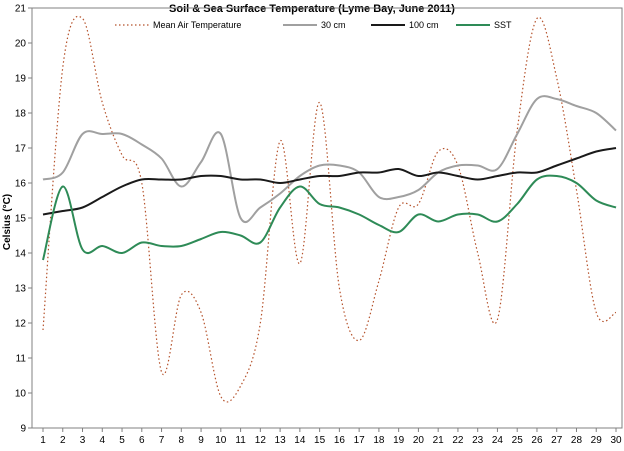 The height and width of the screenshot is (451, 624). What do you see at coordinates (557, 440) in the screenshot?
I see `x-tick-label: 27` at bounding box center [557, 440].